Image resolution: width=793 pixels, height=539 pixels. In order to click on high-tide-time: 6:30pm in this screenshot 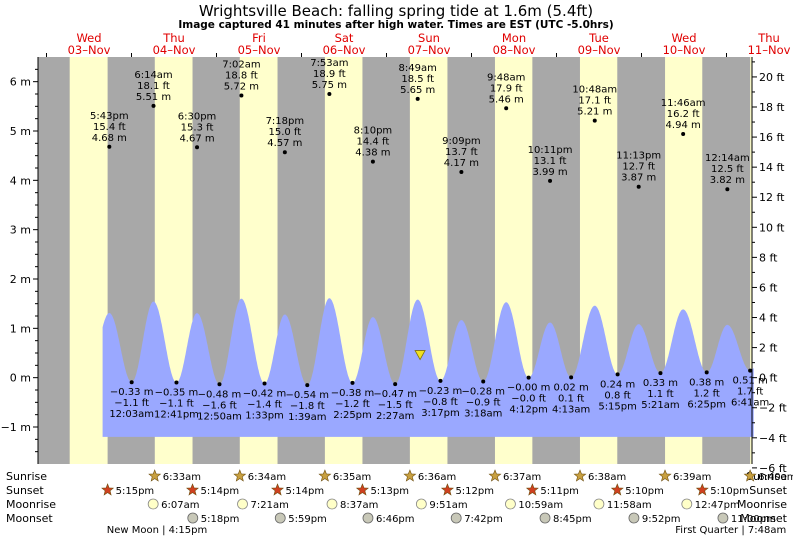, I will do `click(197, 116)`.